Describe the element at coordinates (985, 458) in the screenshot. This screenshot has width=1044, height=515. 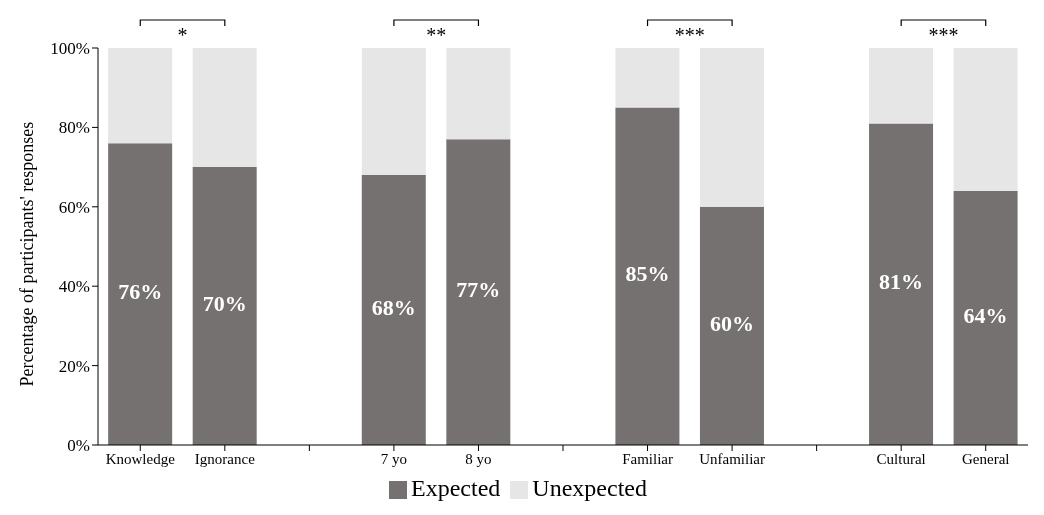
I see `x-tick-label: General` at that location.